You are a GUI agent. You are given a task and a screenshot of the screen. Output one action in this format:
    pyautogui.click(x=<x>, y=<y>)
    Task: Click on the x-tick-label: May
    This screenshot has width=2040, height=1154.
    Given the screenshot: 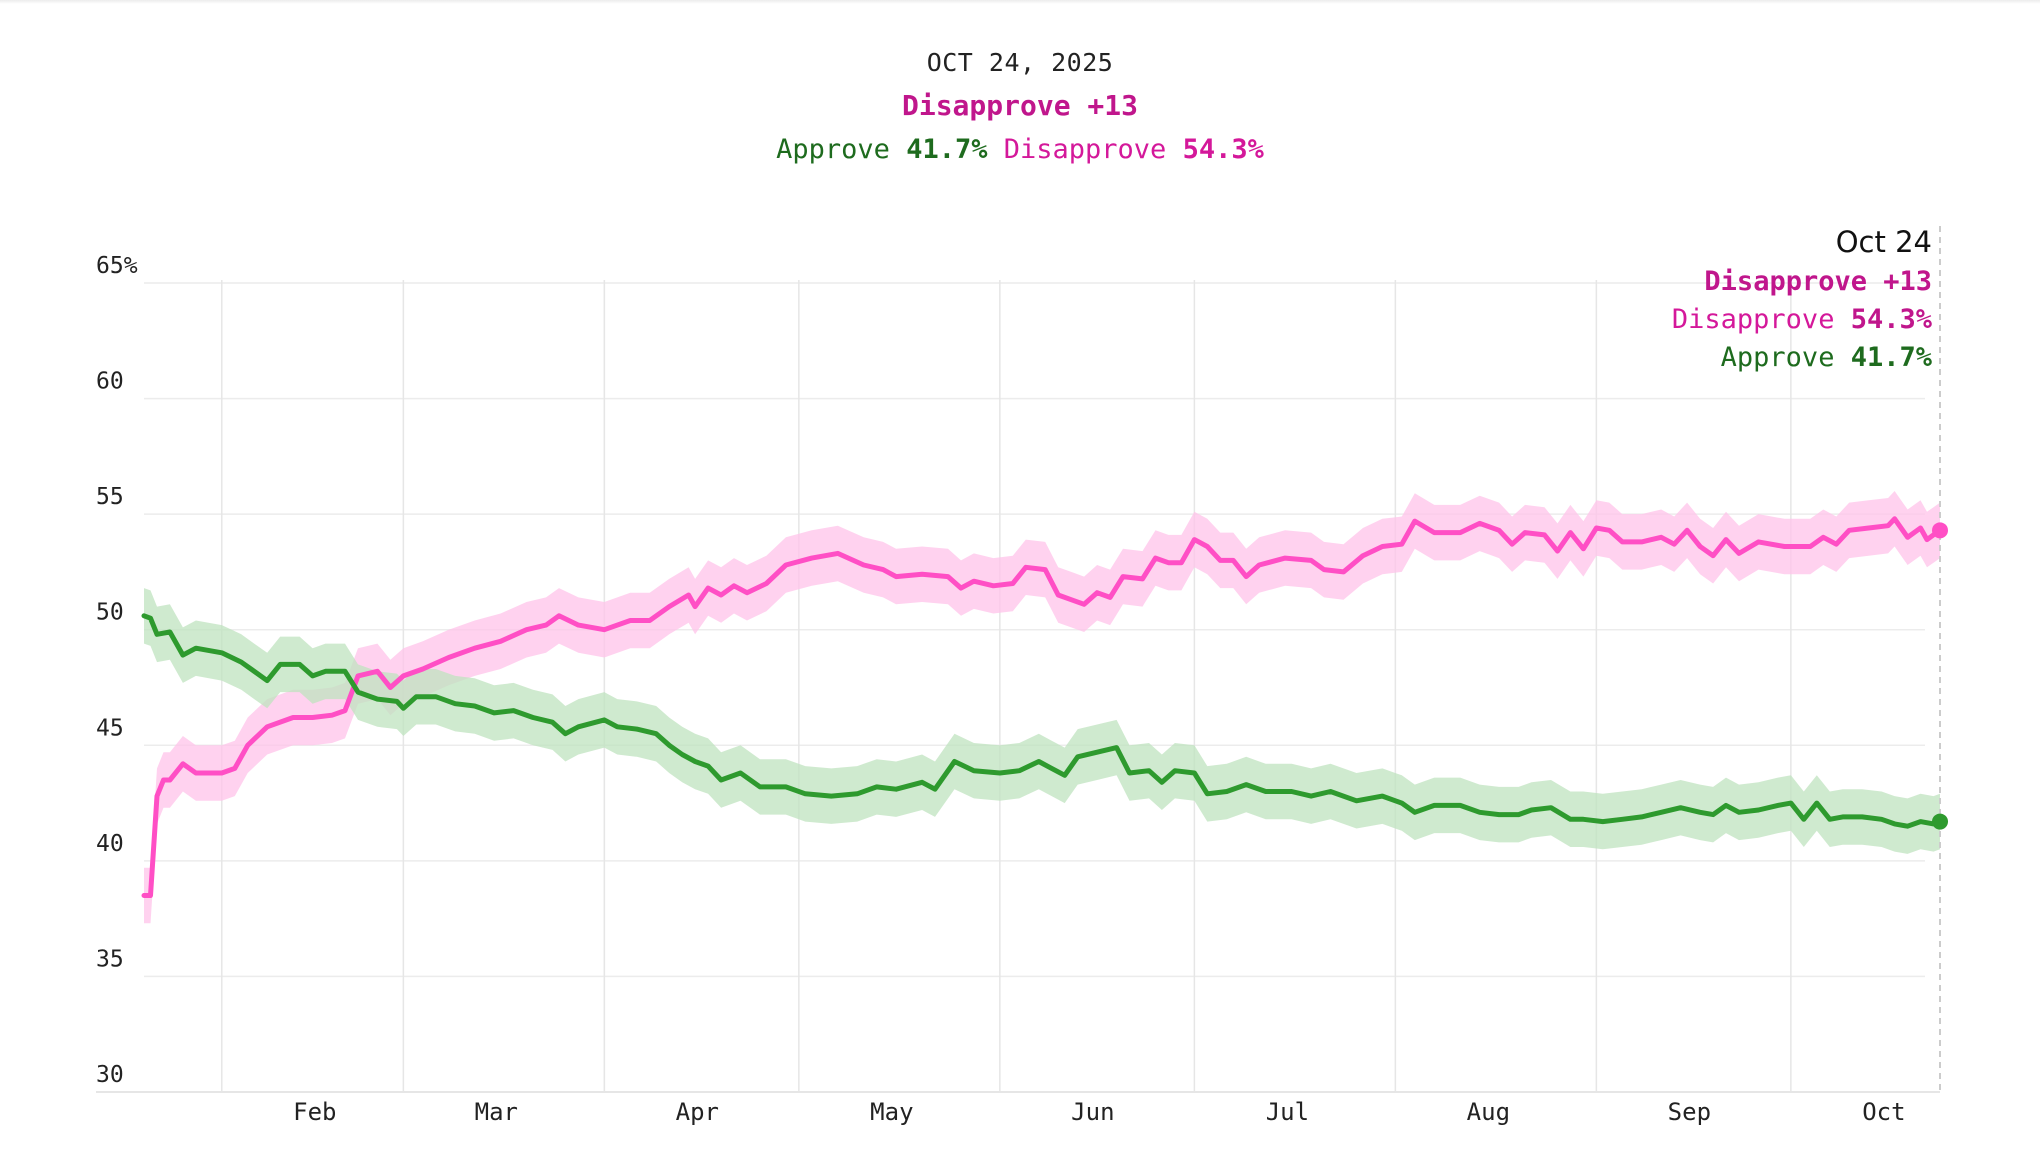 What is the action you would take?
    pyautogui.click(x=891, y=1112)
    